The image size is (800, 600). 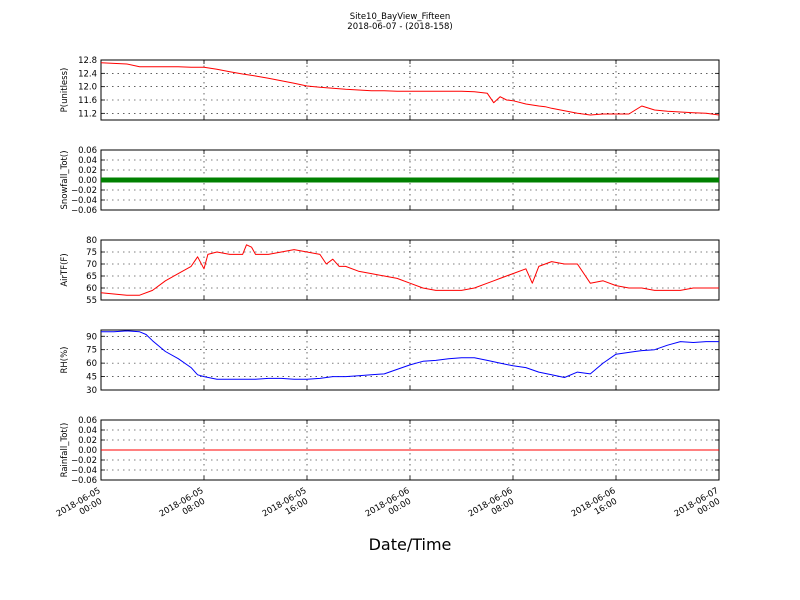 What do you see at coordinates (91, 301) in the screenshot?
I see `y-tick-label: 55` at bounding box center [91, 301].